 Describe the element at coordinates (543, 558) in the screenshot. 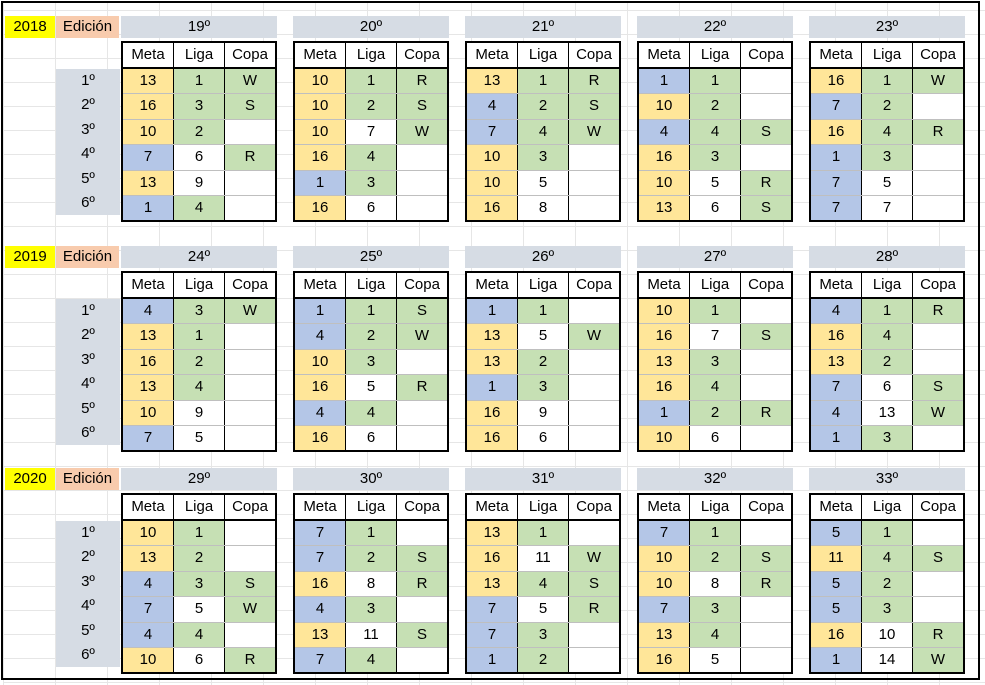

I see `liga-cell: 11` at that location.